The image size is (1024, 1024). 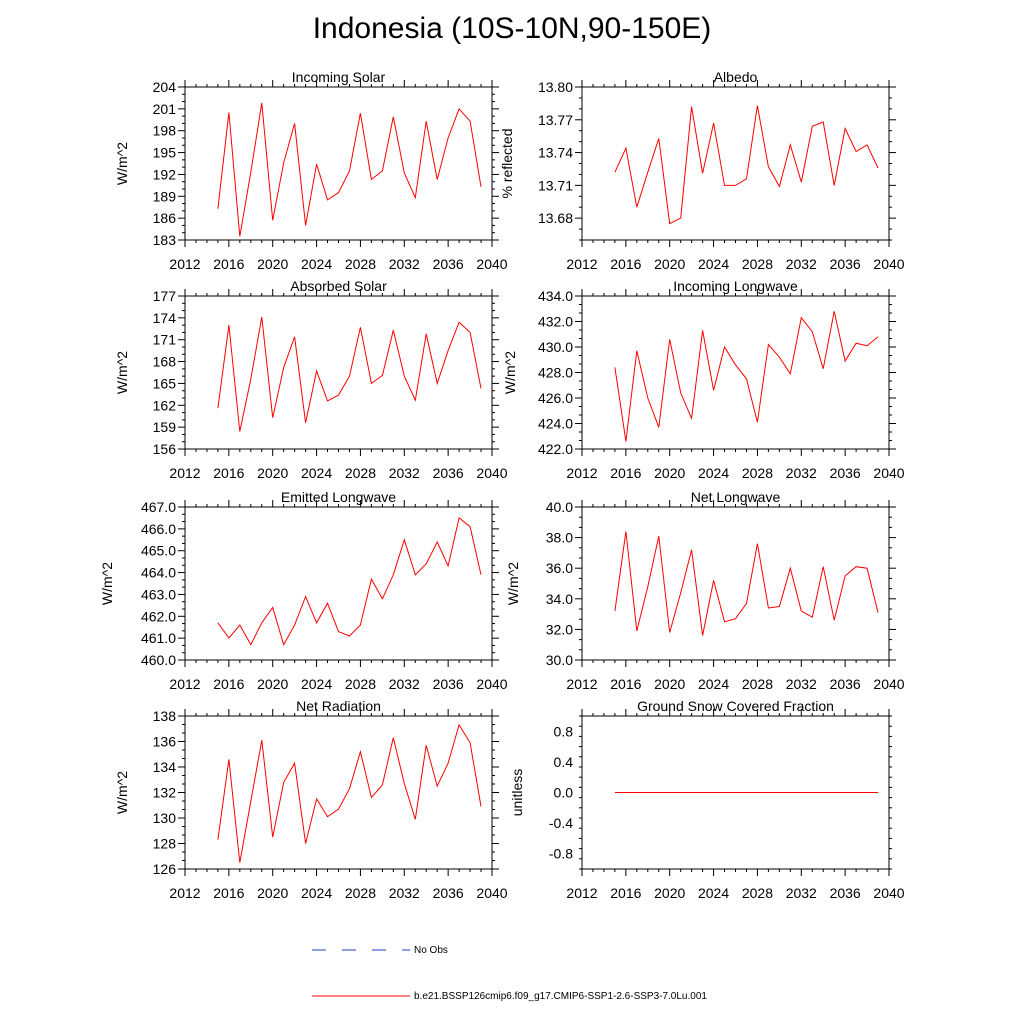 What do you see at coordinates (165, 174) in the screenshot?
I see `y-tick-label: 192` at bounding box center [165, 174].